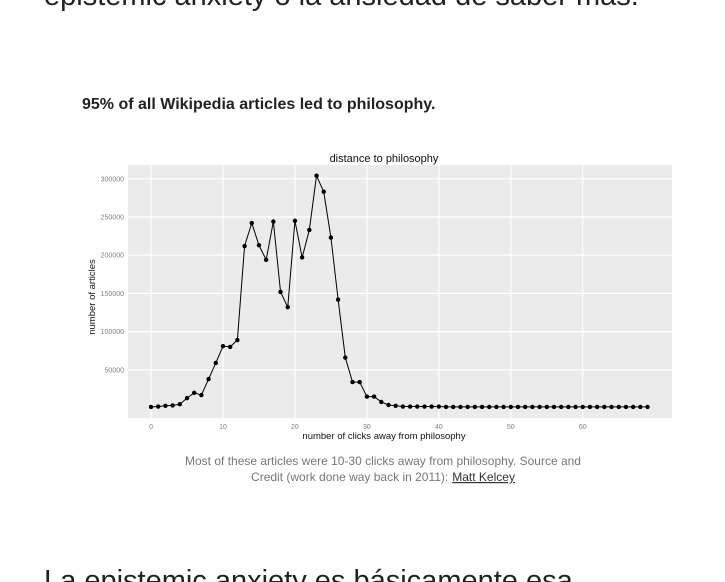  Describe the element at coordinates (483, 477) in the screenshot. I see `caption-link: Matt Kelcey` at that location.